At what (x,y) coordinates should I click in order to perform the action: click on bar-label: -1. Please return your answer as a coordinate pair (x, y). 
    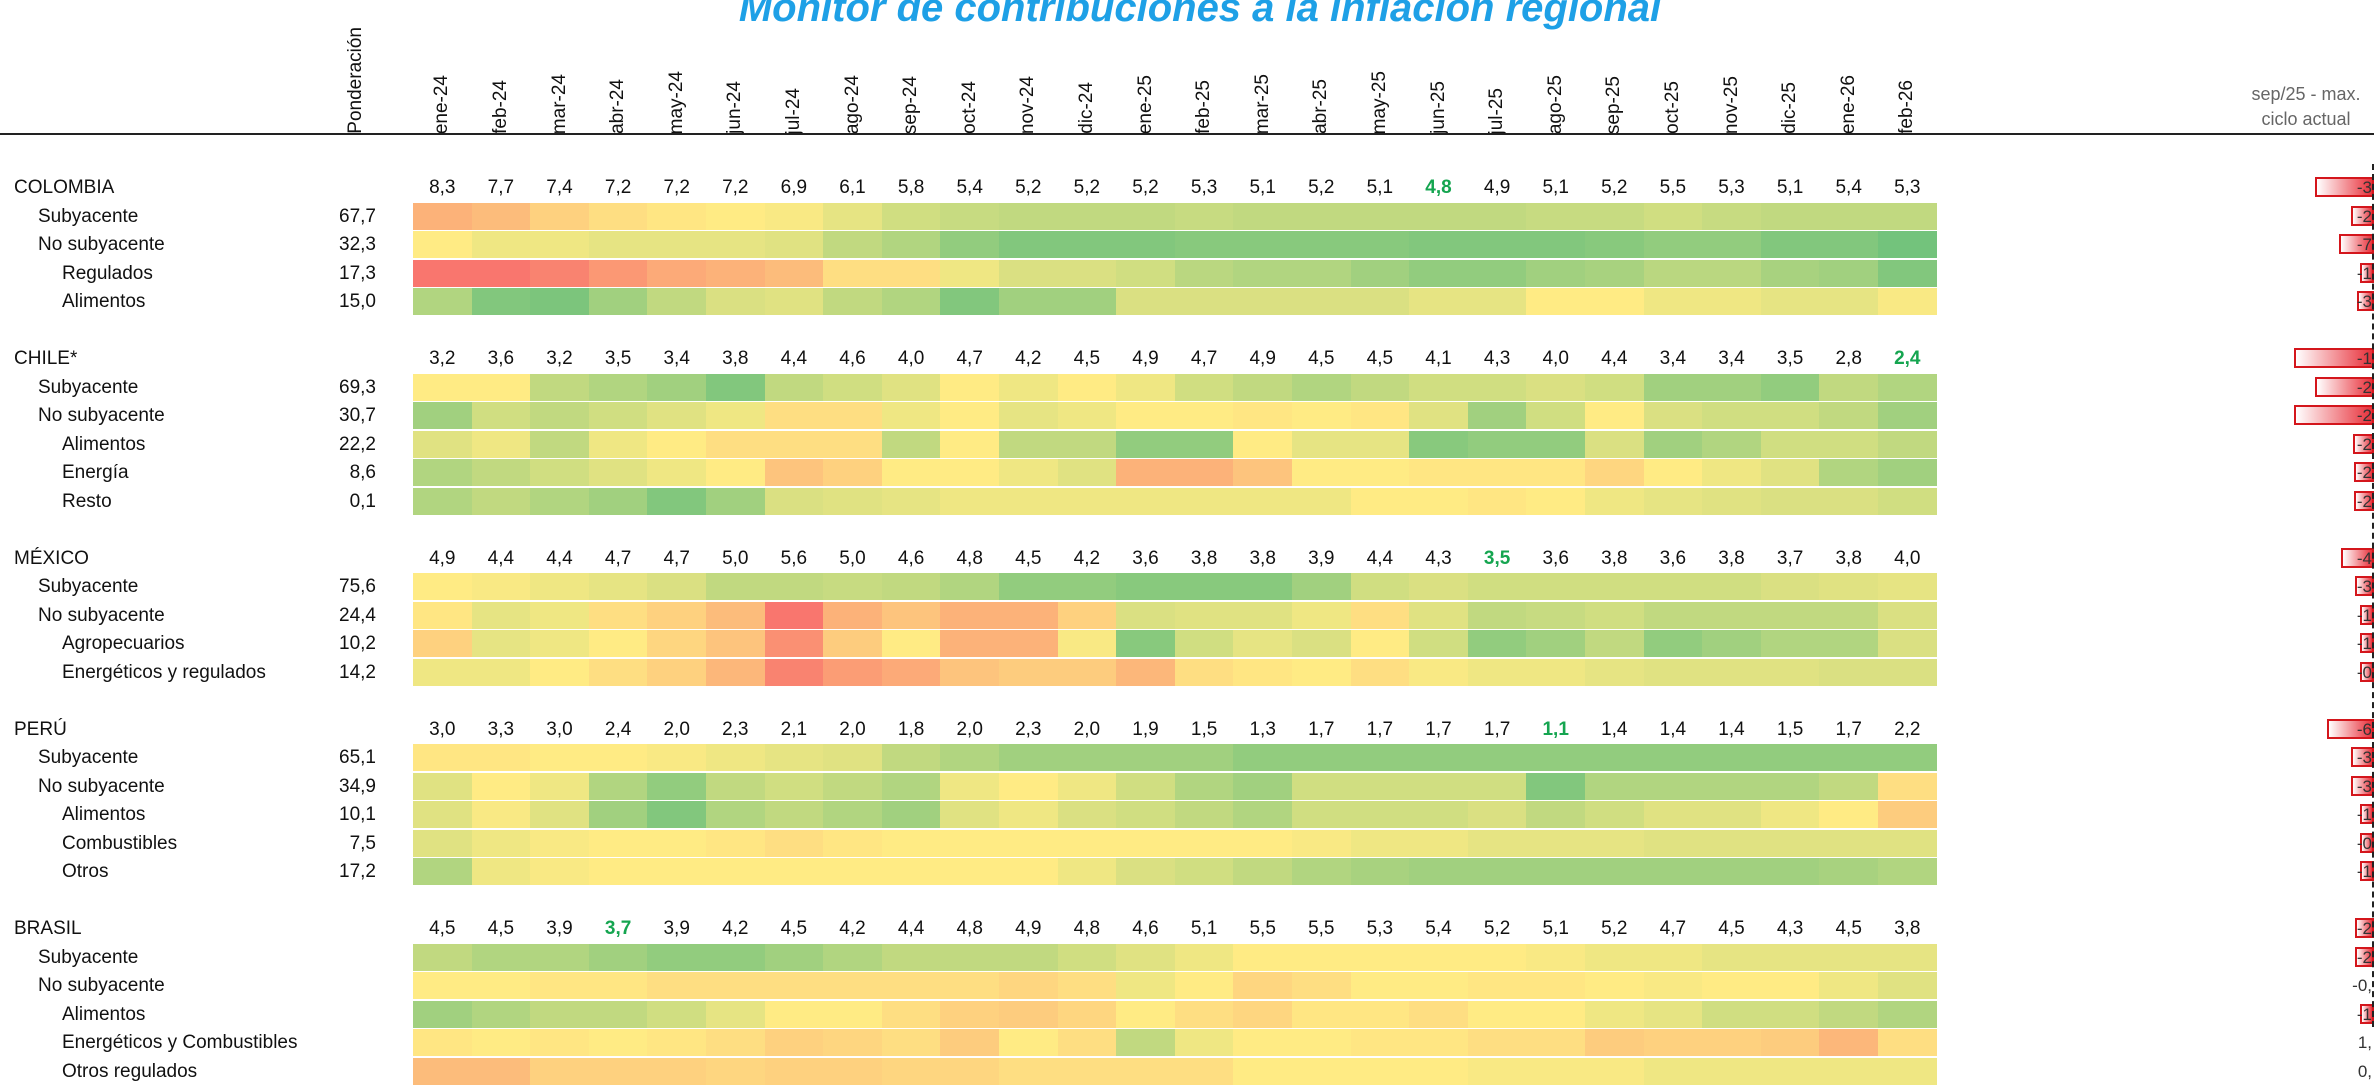
    Looking at the image, I should click on (2364, 643).